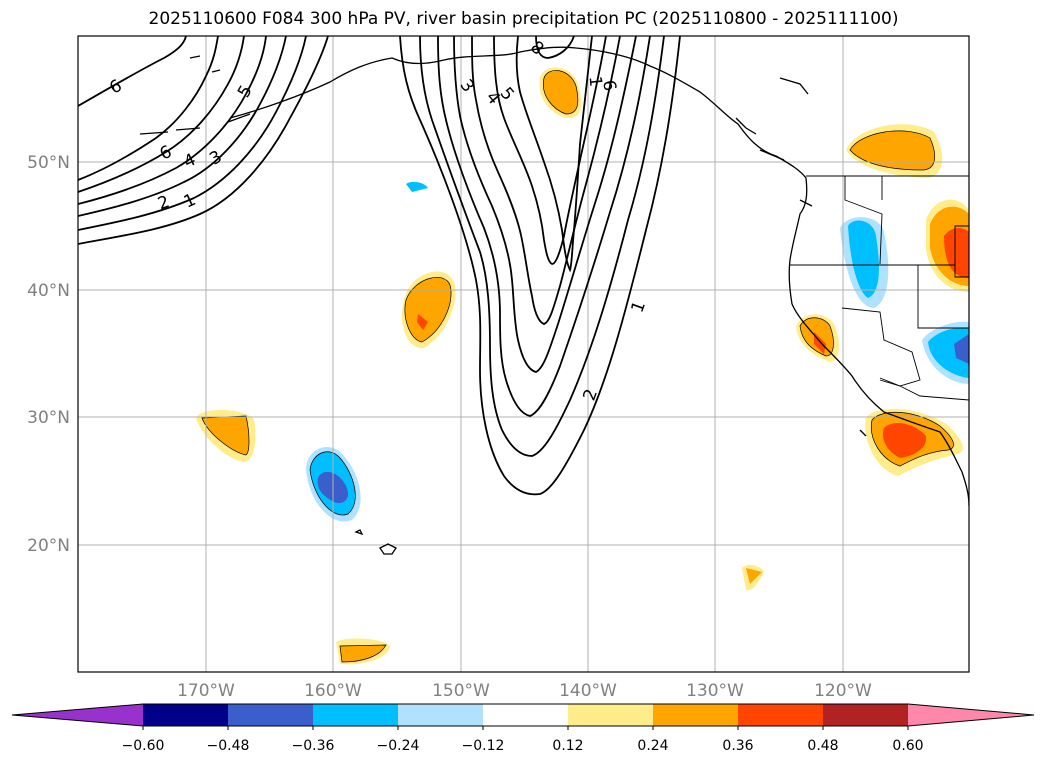 This screenshot has height=765, width=1047. What do you see at coordinates (461, 691) in the screenshot?
I see `lon-label-150w: 150°W` at bounding box center [461, 691].